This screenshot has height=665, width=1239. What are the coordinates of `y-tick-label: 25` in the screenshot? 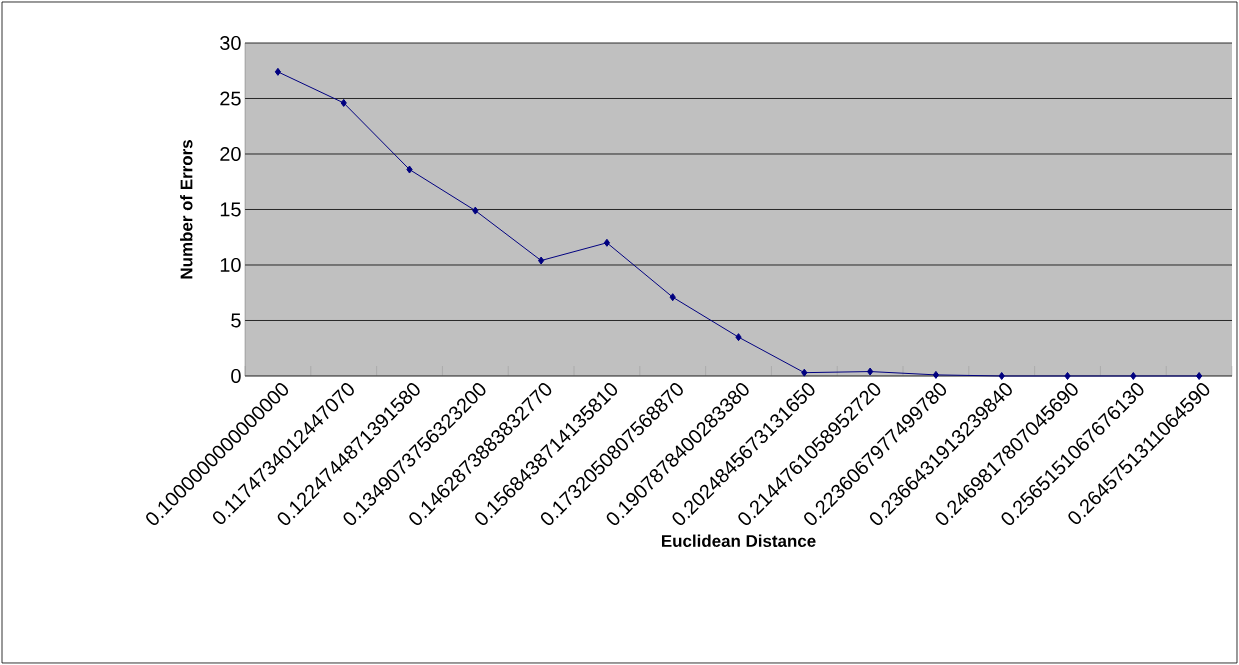 It's located at (230, 98).